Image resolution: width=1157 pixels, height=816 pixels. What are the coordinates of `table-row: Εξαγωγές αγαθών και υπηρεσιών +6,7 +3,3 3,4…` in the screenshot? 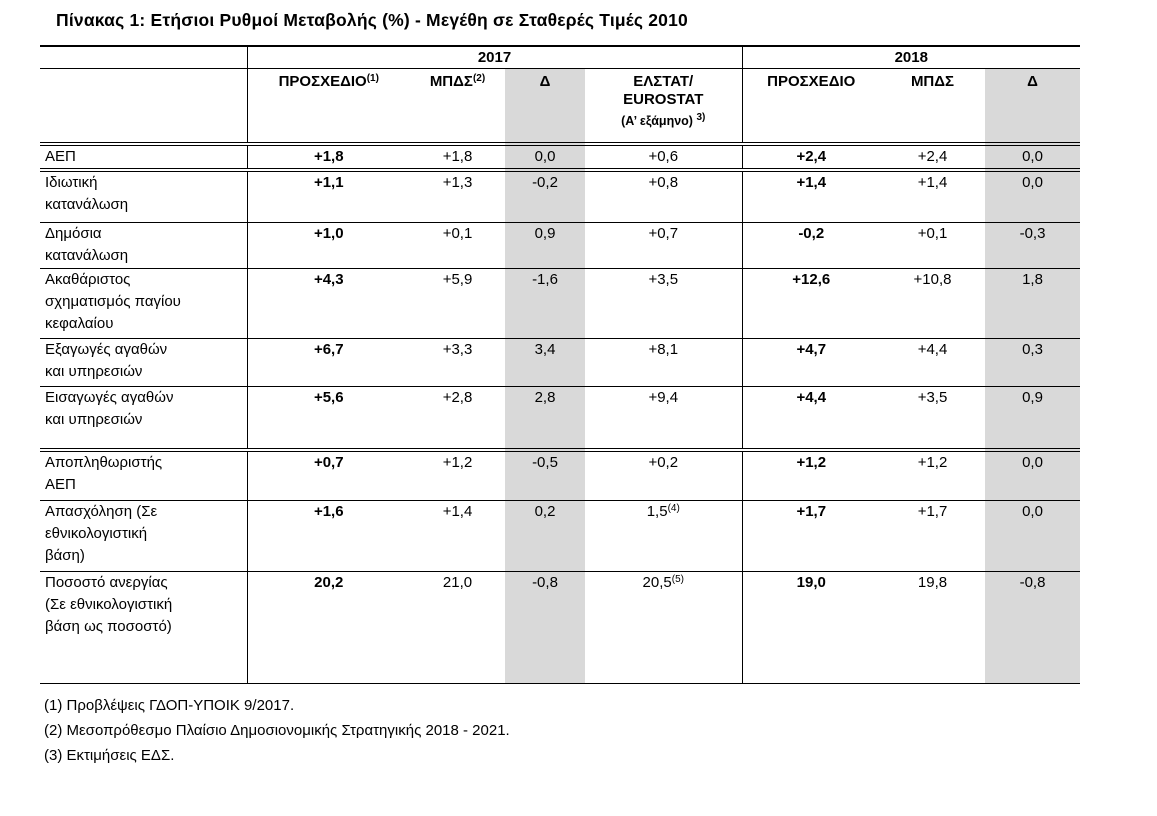 It's located at (560, 362).